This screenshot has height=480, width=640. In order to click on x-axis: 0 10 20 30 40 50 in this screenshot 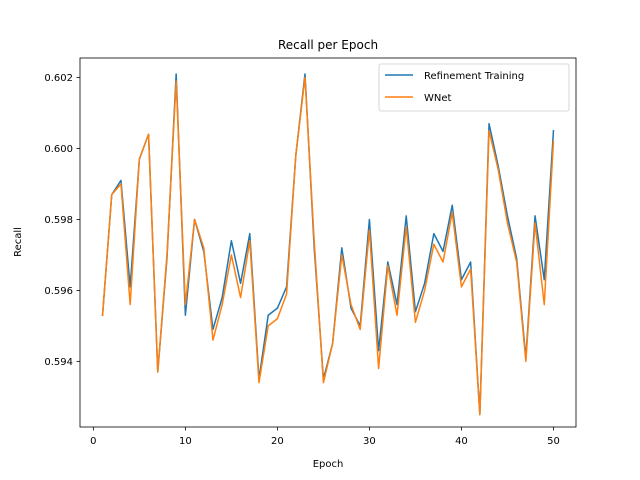, I will do `click(325, 437)`.